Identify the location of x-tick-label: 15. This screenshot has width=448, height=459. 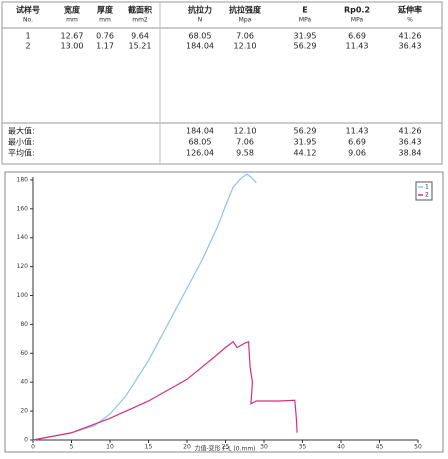
(149, 447).